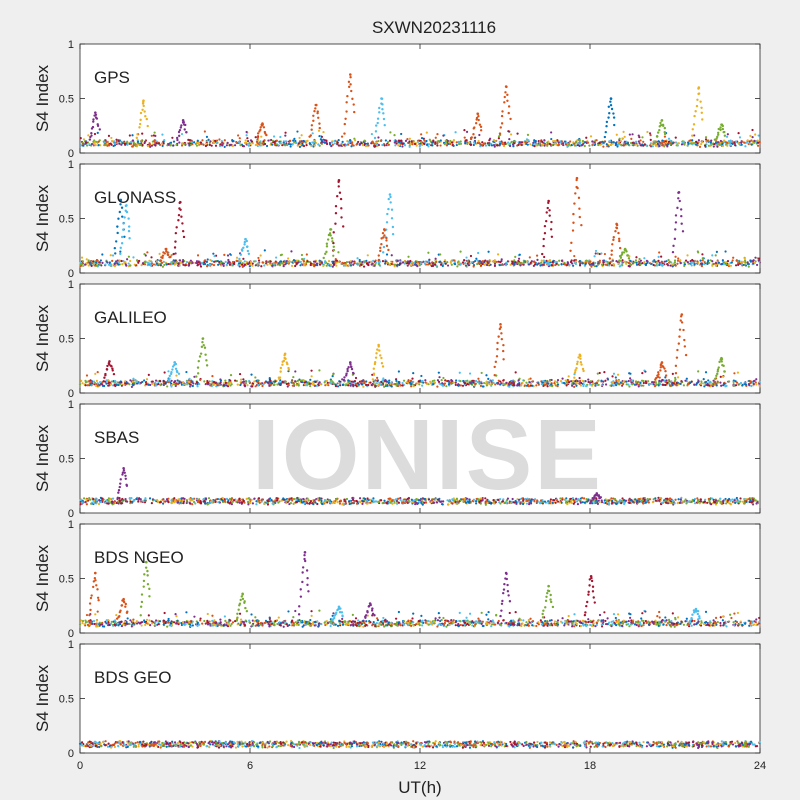 This screenshot has height=800, width=800. Describe the element at coordinates (135, 197) in the screenshot. I see `panel-label: GLONASS` at that location.